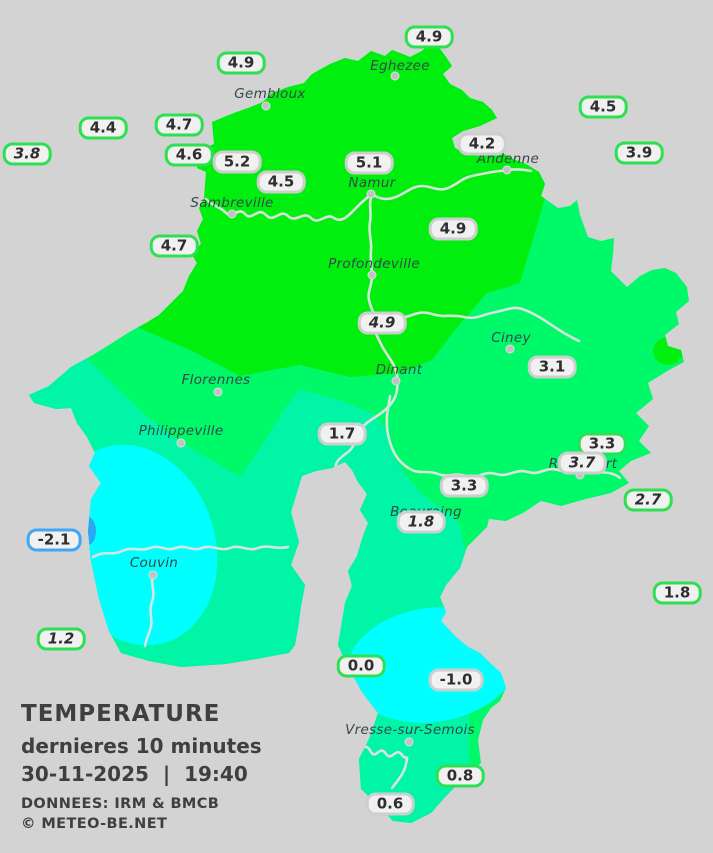  What do you see at coordinates (460, 776) in the screenshot?
I see `temperature-reading: 0.8` at bounding box center [460, 776].